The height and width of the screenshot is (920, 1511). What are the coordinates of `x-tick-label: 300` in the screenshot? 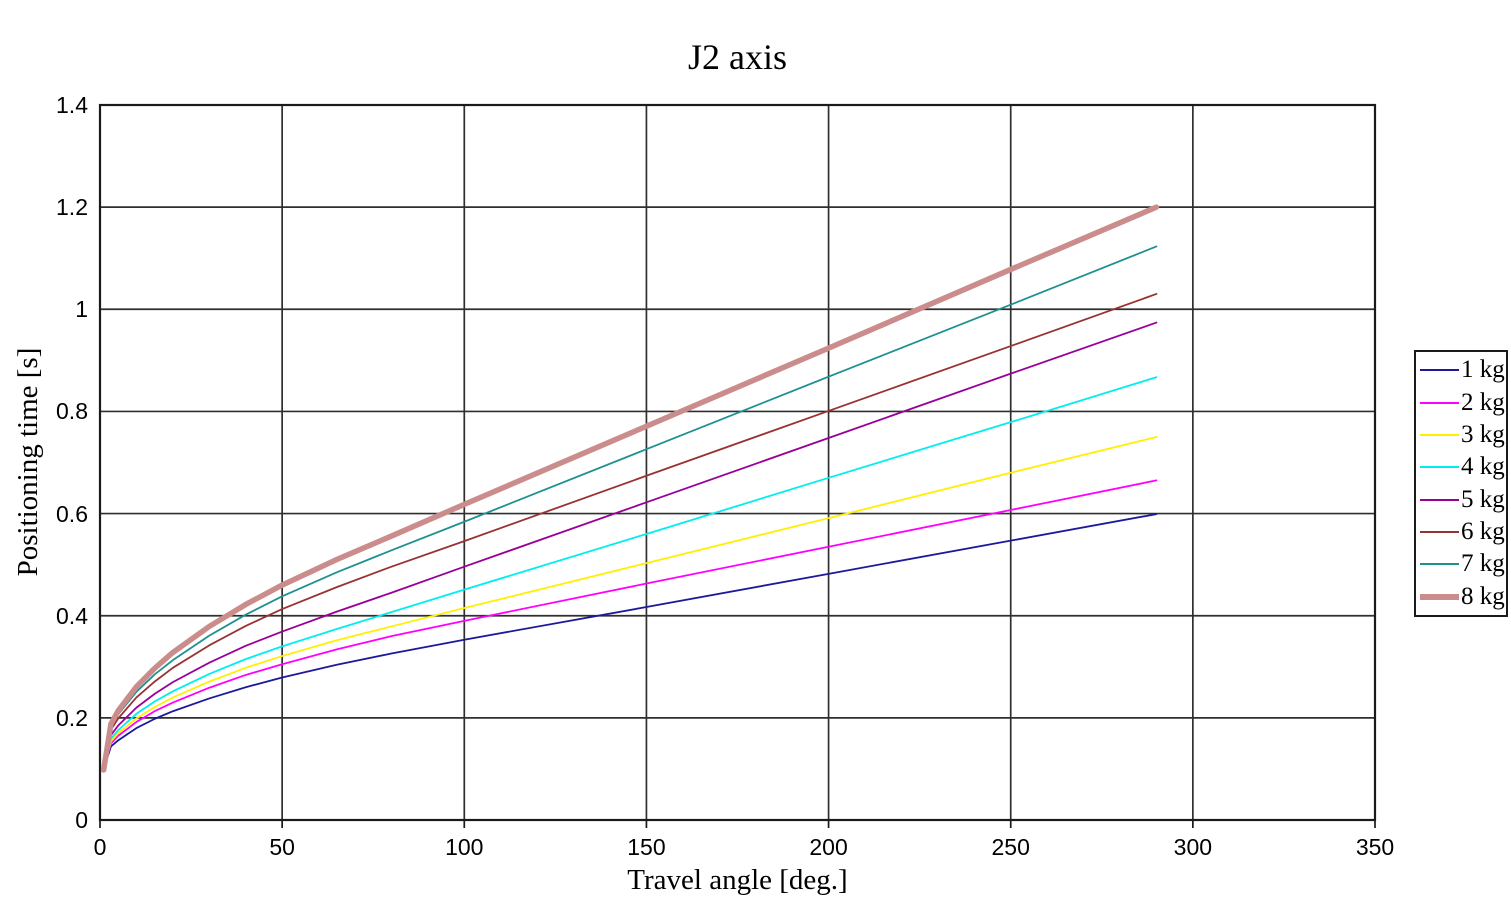 It's located at (1193, 847).